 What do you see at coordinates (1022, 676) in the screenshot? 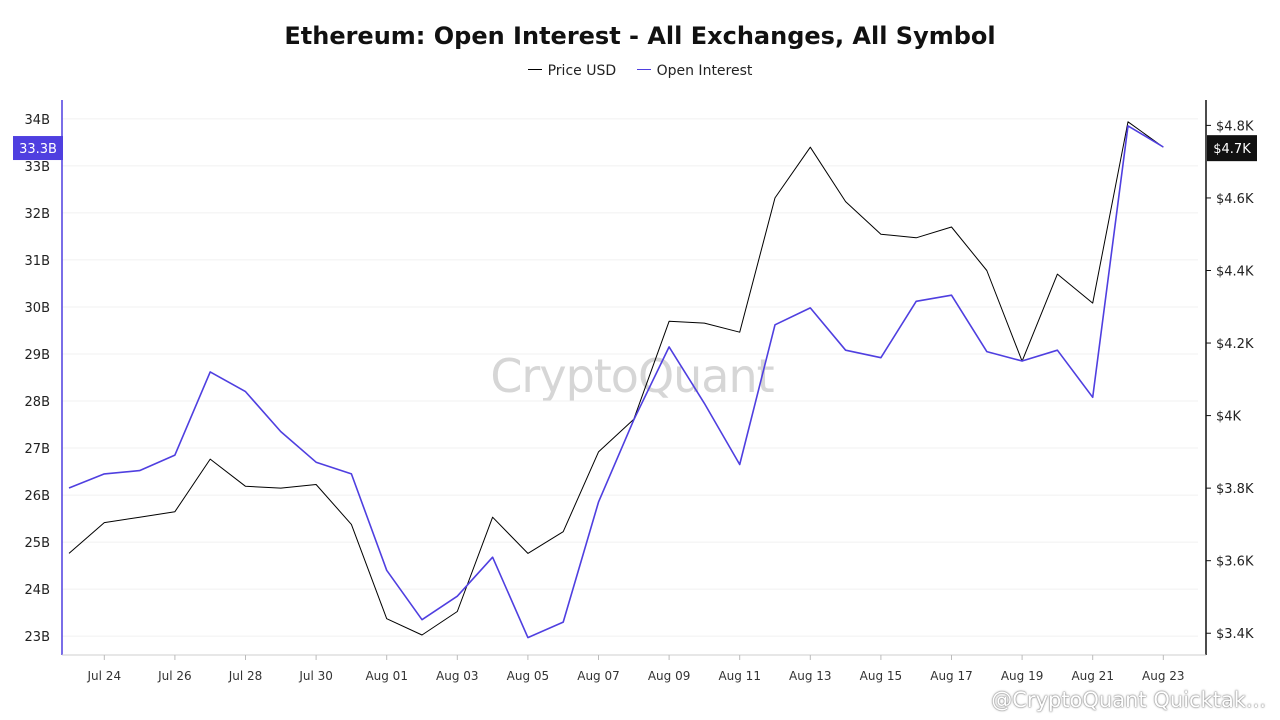
I see `x-tick-label: Aug 19` at bounding box center [1022, 676].